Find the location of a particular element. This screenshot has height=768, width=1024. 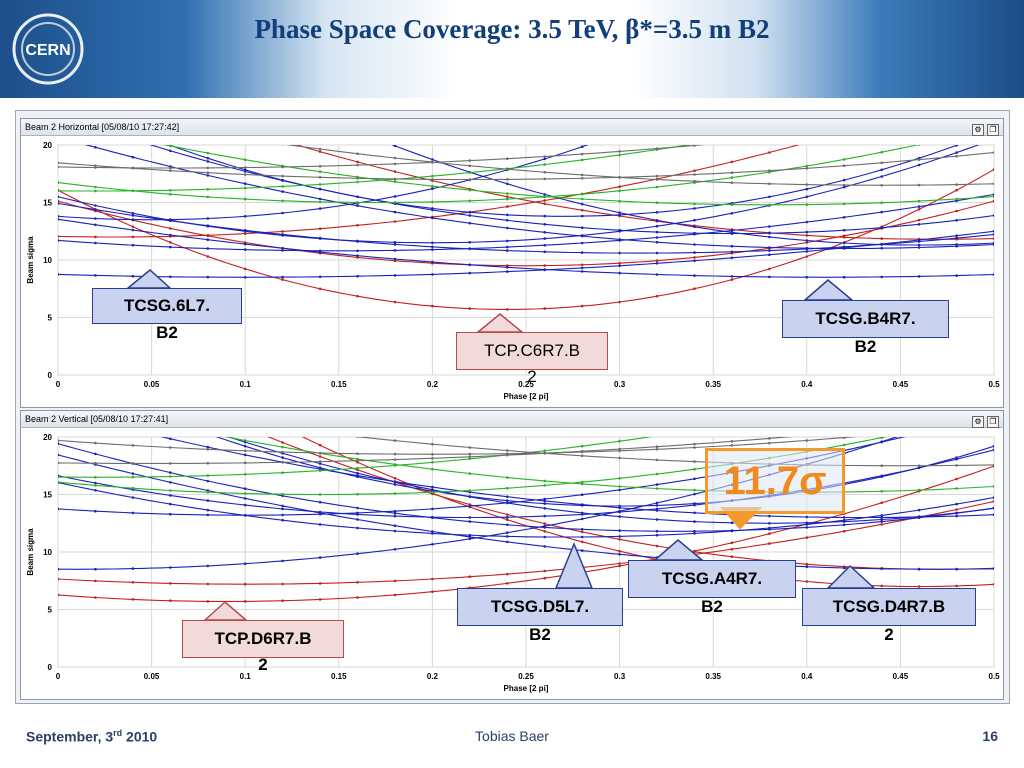

footer-date: September, 3rd 2010 is located at coordinates (91, 736).